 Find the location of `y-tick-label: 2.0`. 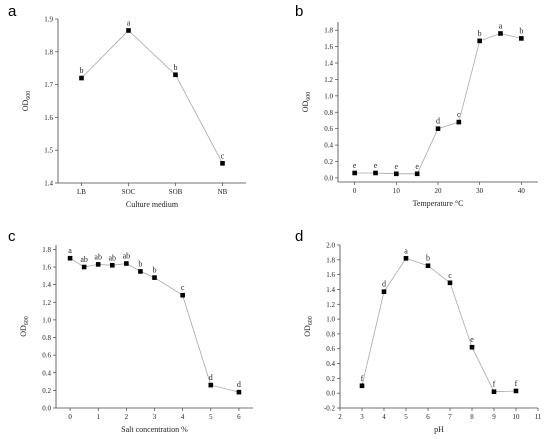

y-tick-label: 2.0 is located at coordinates (330, 246).